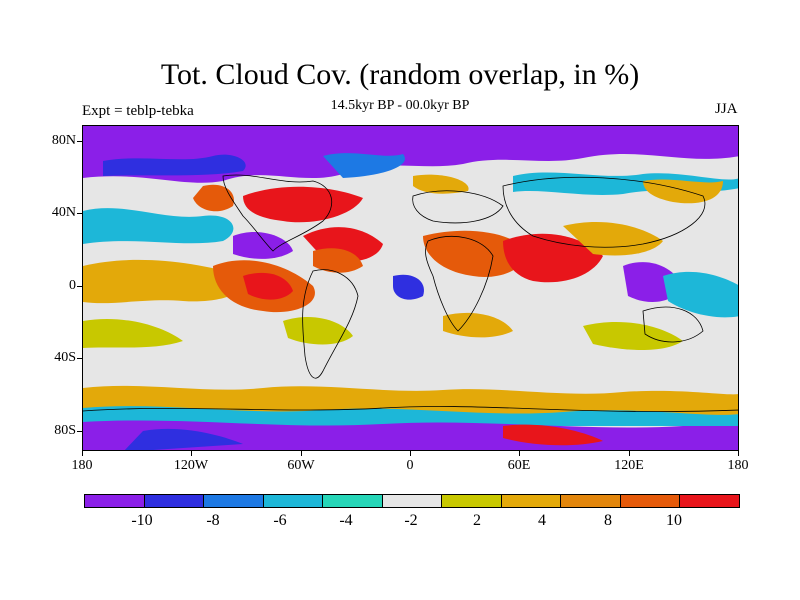 The width and height of the screenshot is (800, 600). Describe the element at coordinates (301, 465) in the screenshot. I see `lon-label-60w: 60W` at that location.